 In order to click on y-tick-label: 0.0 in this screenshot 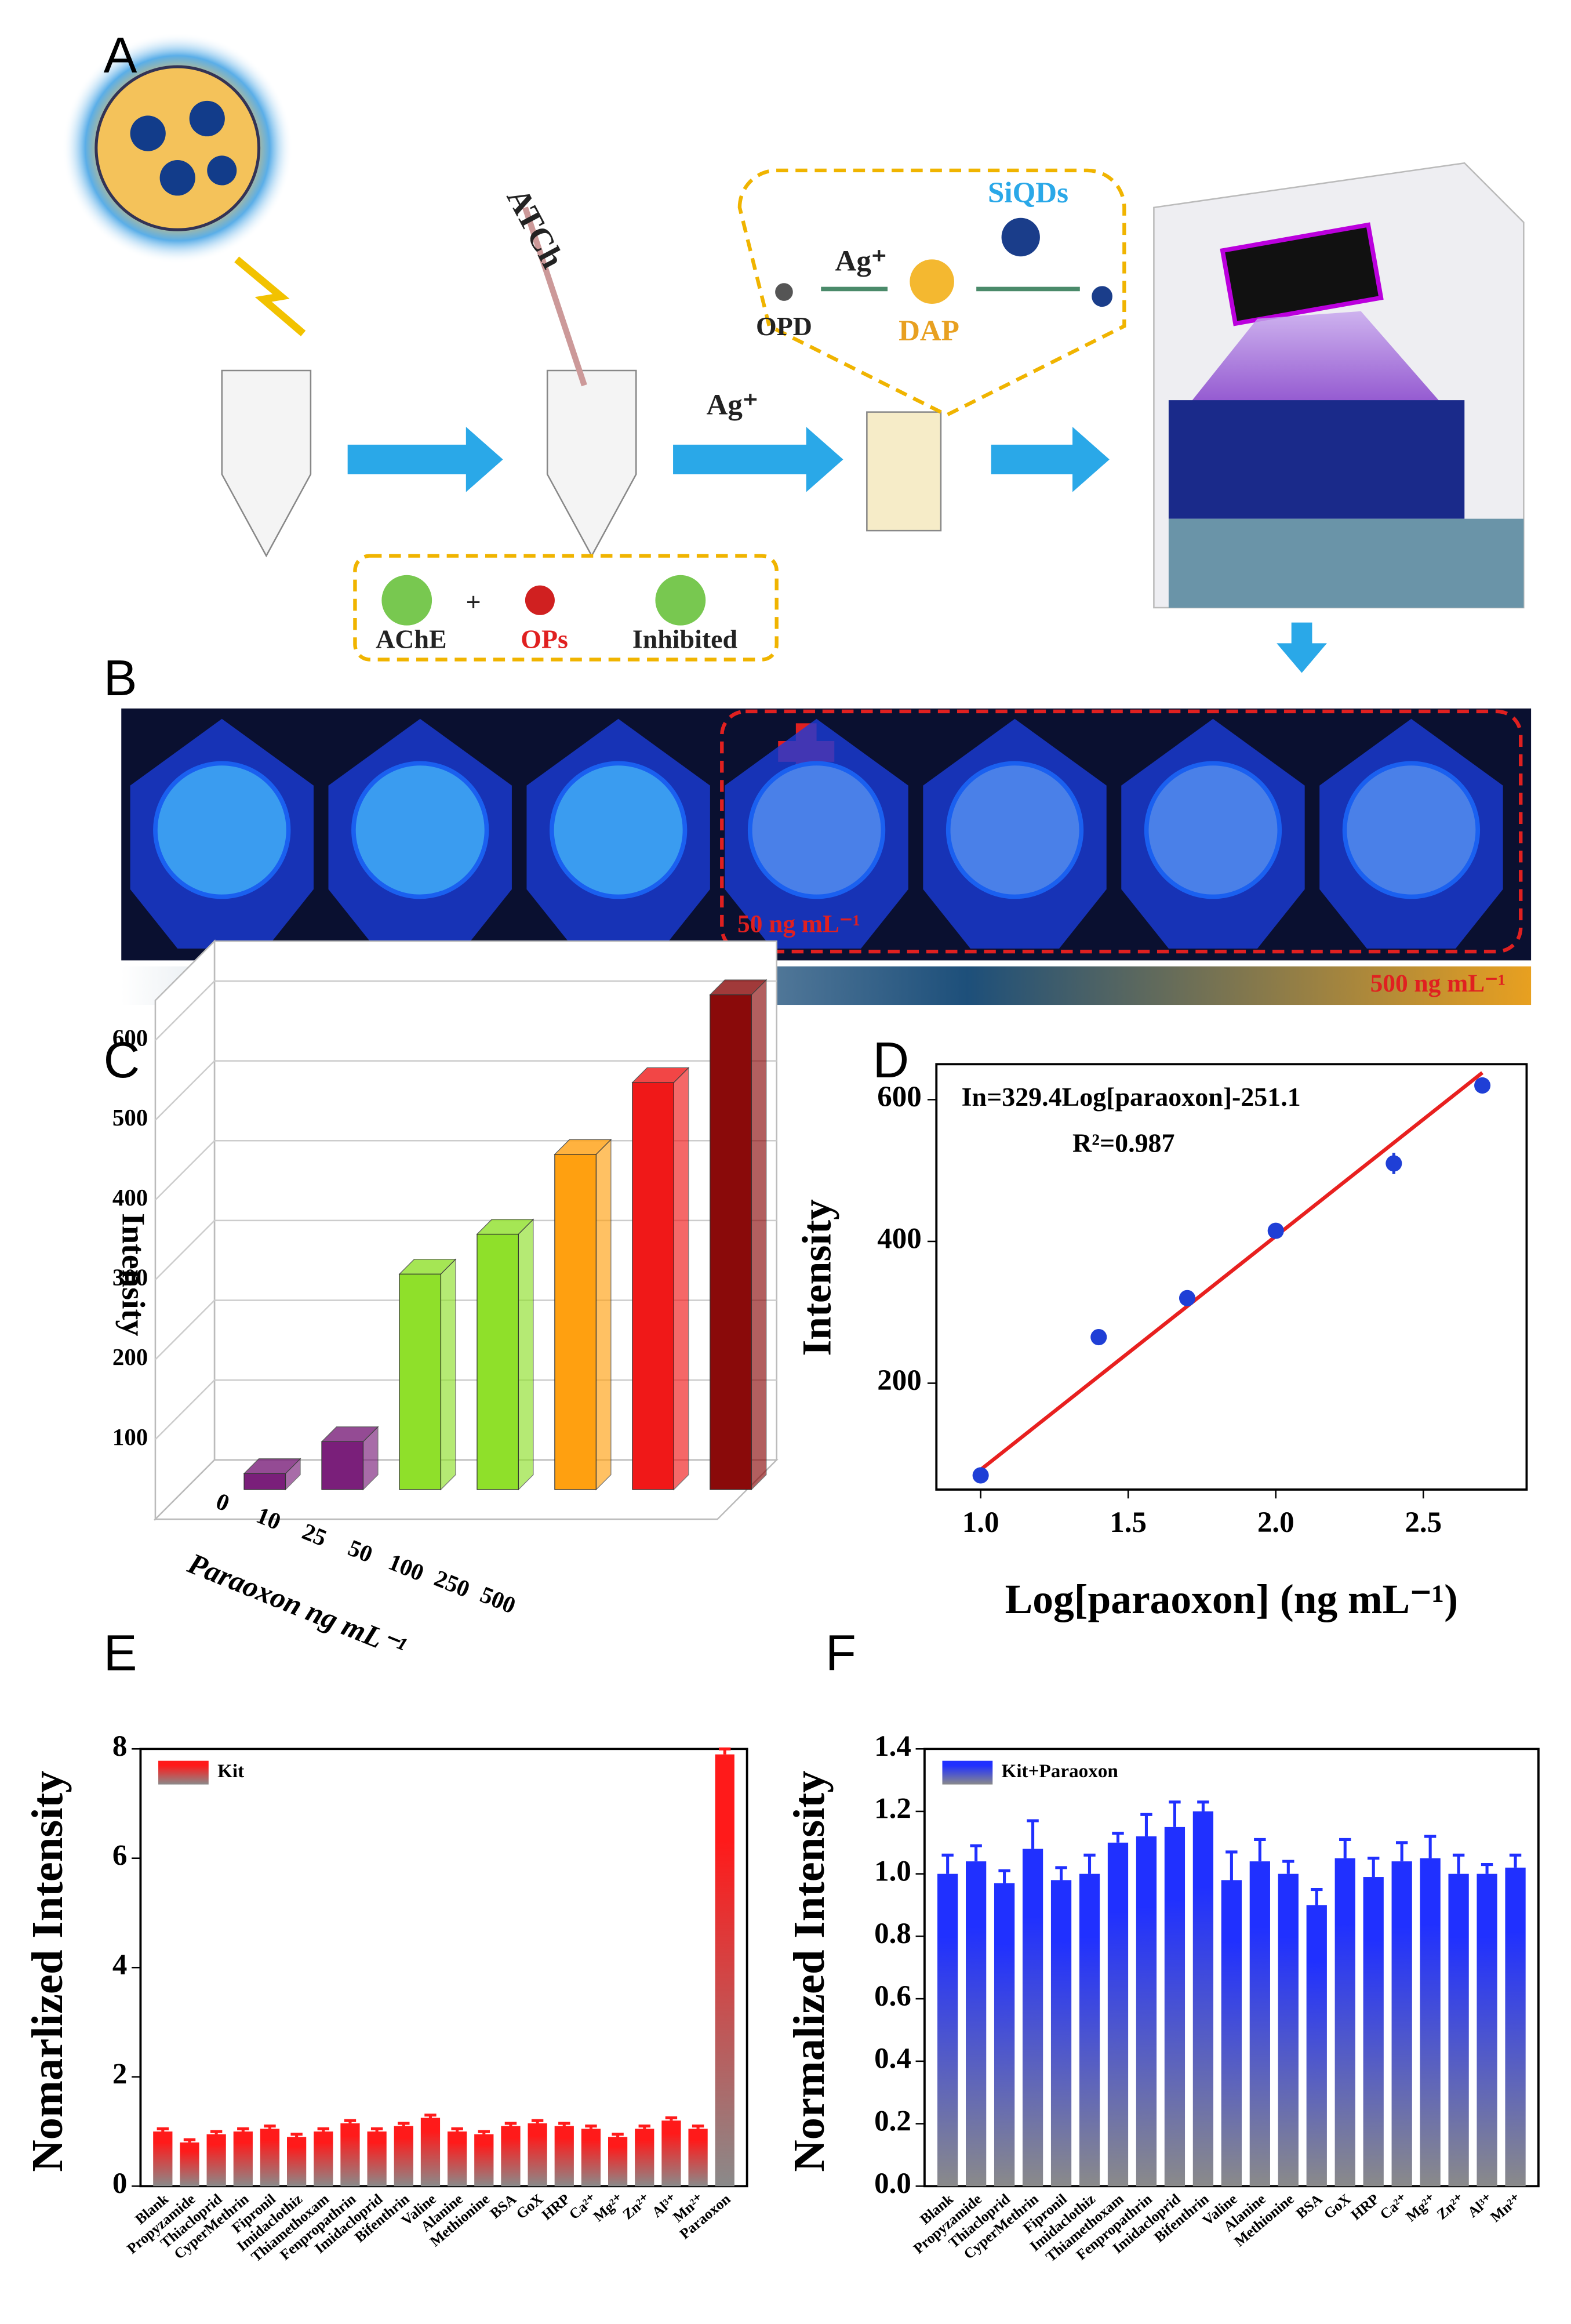, I will do `click(892, 2183)`.